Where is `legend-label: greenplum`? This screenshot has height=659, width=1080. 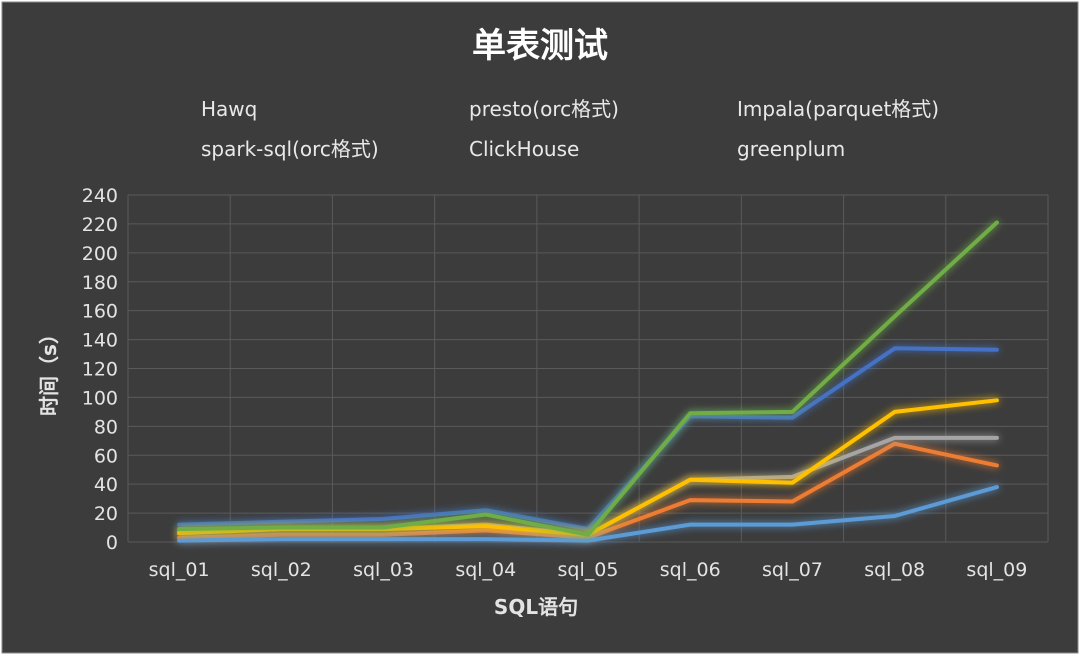
legend-label: greenplum is located at coordinates (791, 149).